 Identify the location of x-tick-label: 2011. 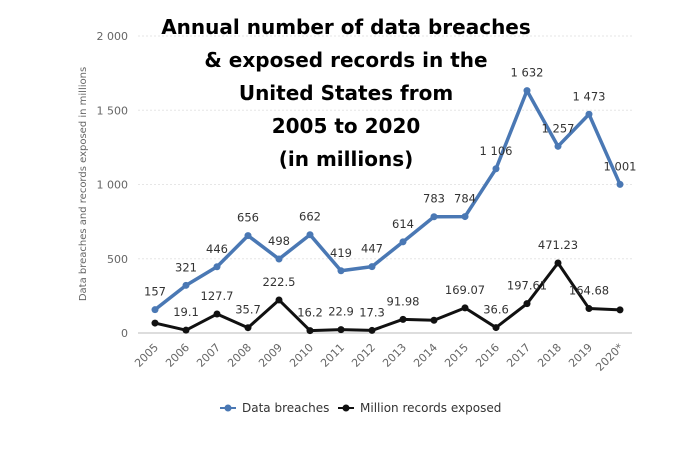
(332, 355).